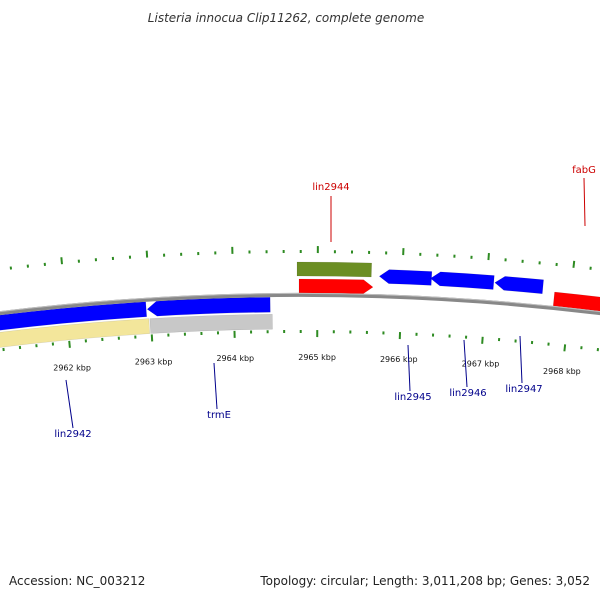 The image size is (600, 600). What do you see at coordinates (72, 368) in the screenshot?
I see `tick-label: 2962 kbp` at bounding box center [72, 368].